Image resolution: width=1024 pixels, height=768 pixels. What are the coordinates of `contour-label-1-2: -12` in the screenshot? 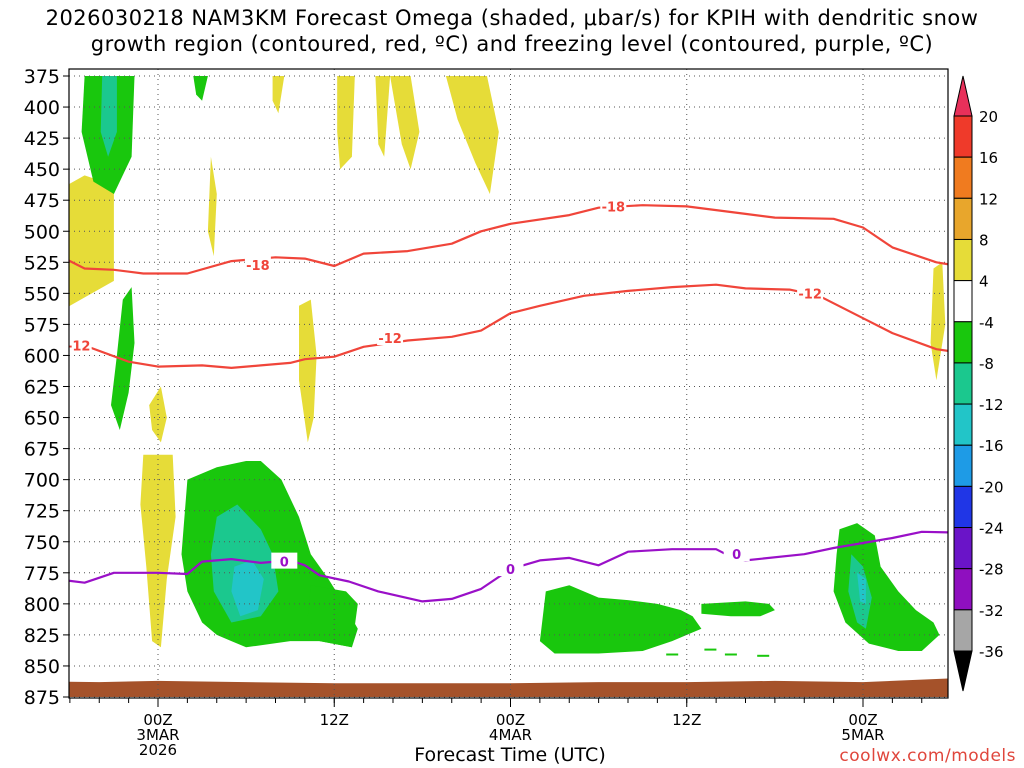 It's located at (810, 294).